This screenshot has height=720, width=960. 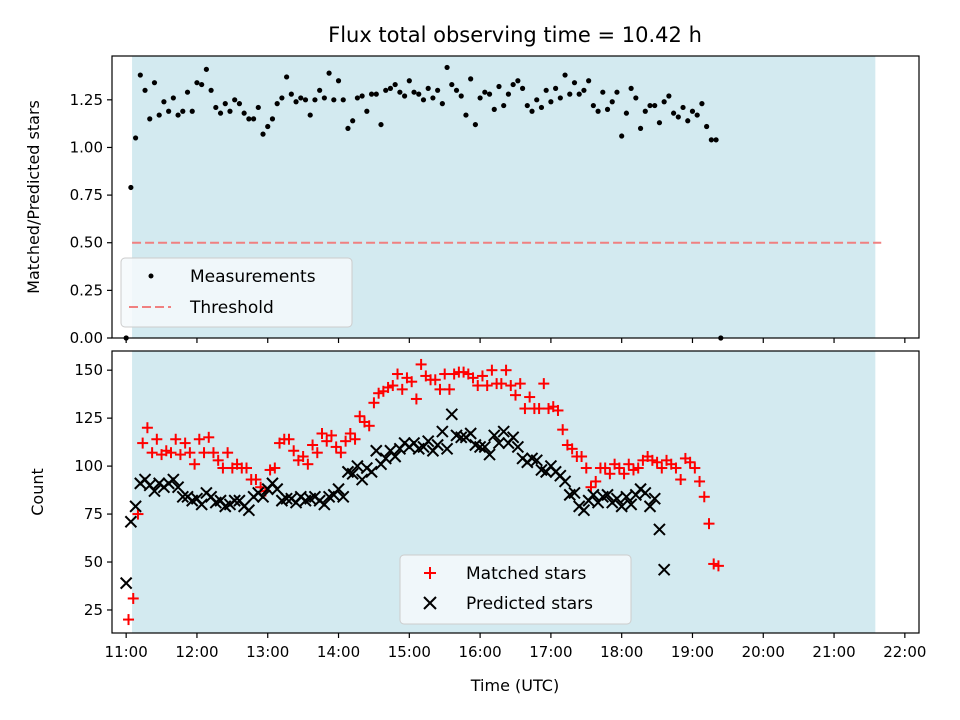 What do you see at coordinates (430, 573) in the screenshot?
I see `legend-matched-marker` at bounding box center [430, 573].